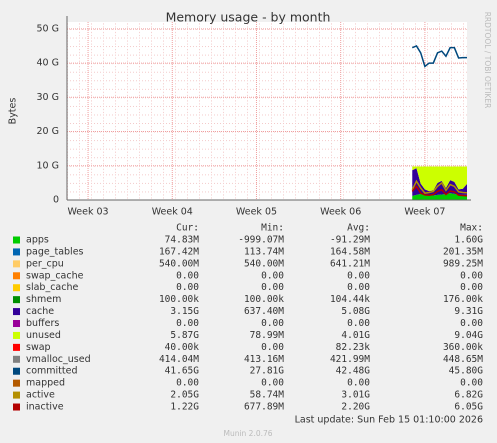 This screenshot has height=443, width=497. I want to click on x-tick-label: Week 05, so click(256, 212).